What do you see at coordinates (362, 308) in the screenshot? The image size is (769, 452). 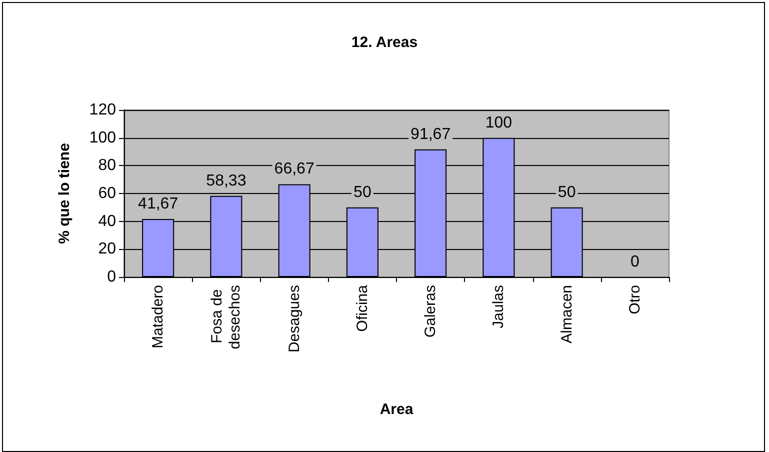 I see `x-tick-label: Oficina` at bounding box center [362, 308].